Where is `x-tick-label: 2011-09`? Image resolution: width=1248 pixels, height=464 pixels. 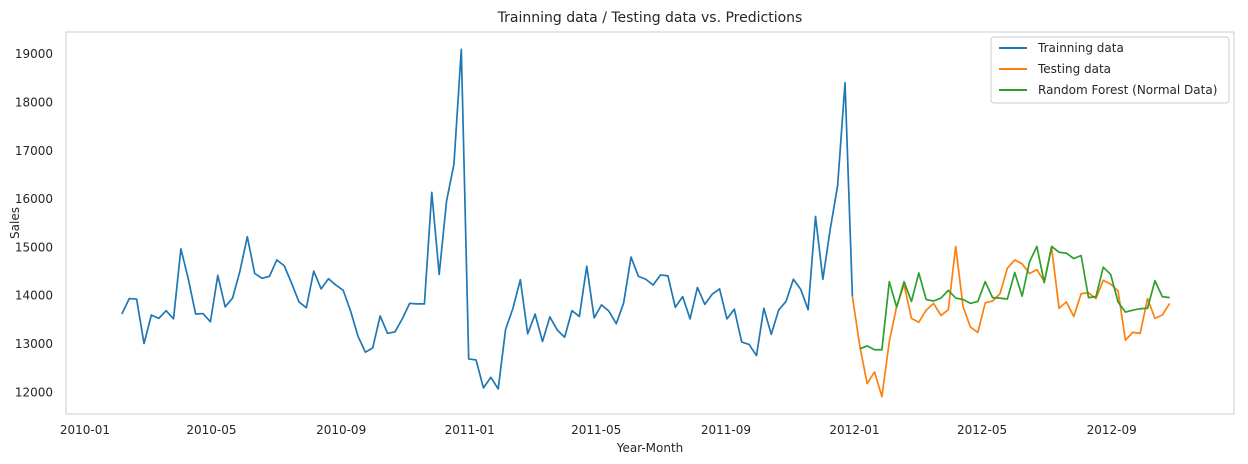 x-tick-label: 2011-09 is located at coordinates (726, 430).